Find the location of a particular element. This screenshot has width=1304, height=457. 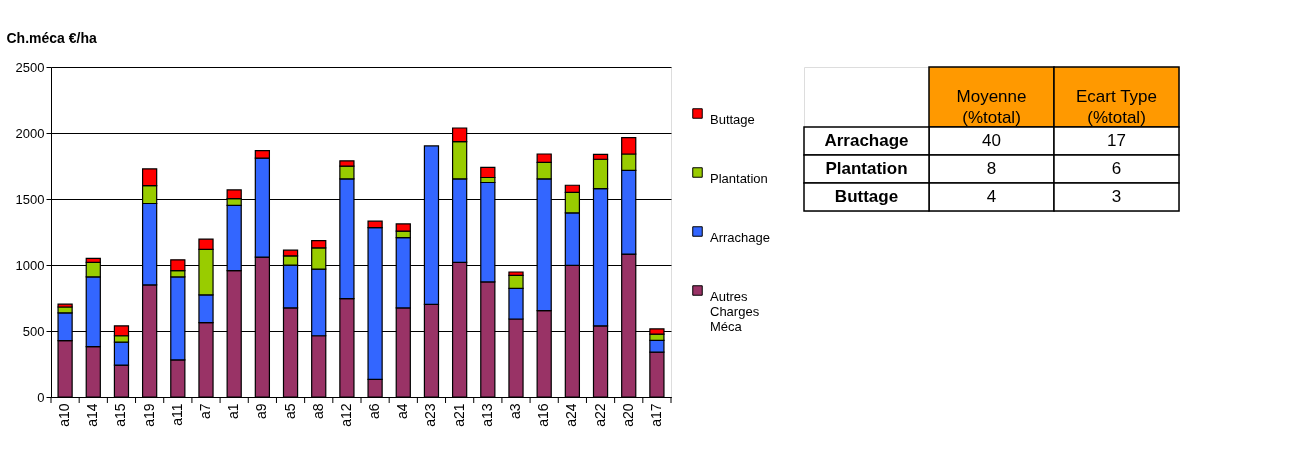

x-tick-label: a7 is located at coordinates (205, 411).